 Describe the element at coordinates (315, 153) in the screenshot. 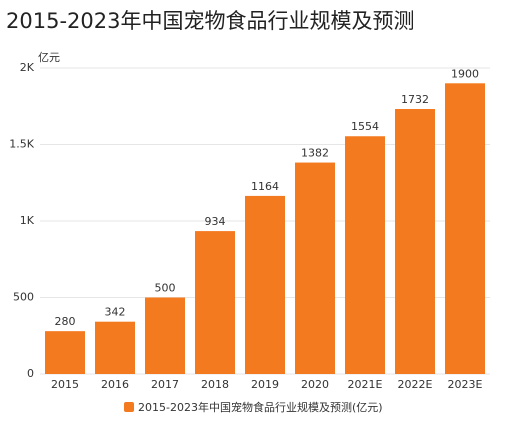

I see `data-label: 1382` at that location.